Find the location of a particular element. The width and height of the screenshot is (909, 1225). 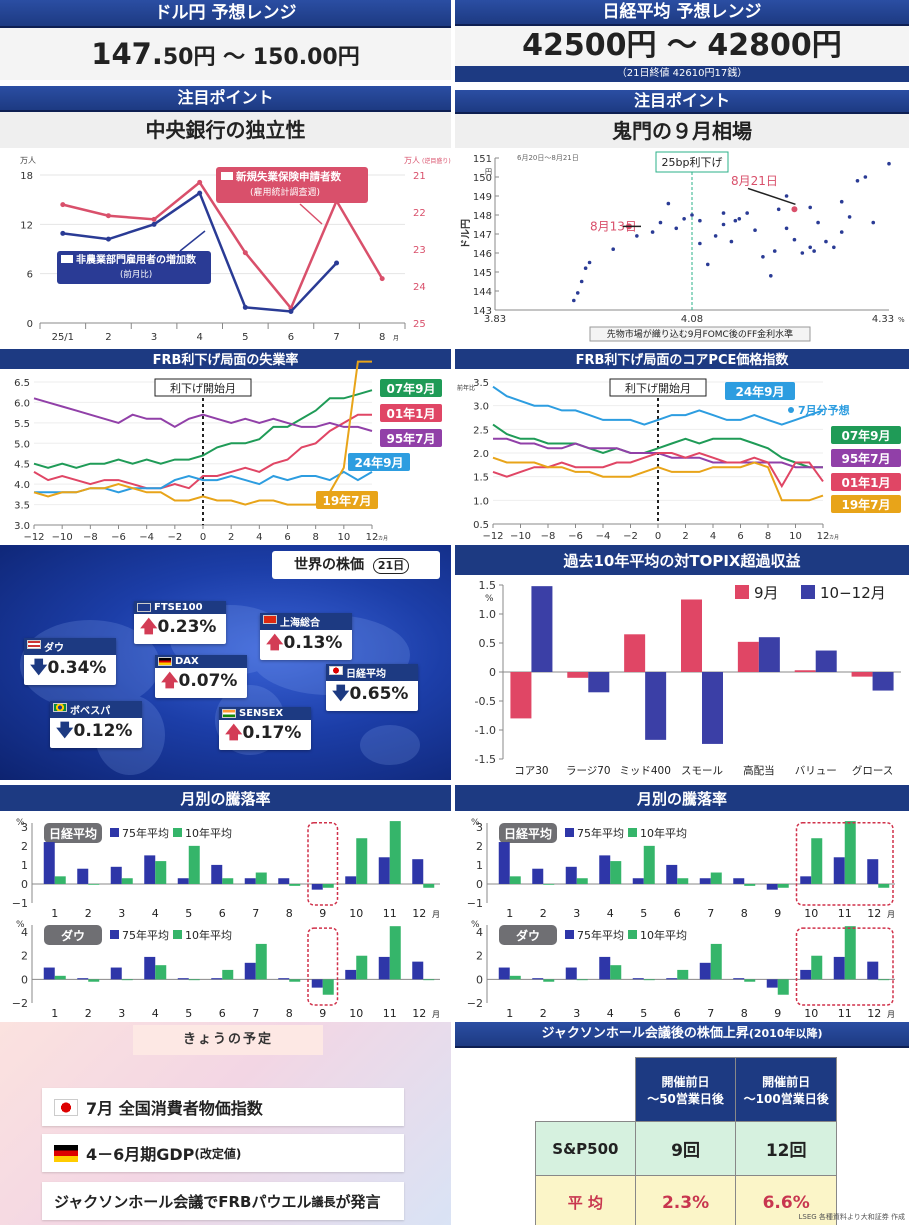

legend-label: 9月 is located at coordinates (766, 593).